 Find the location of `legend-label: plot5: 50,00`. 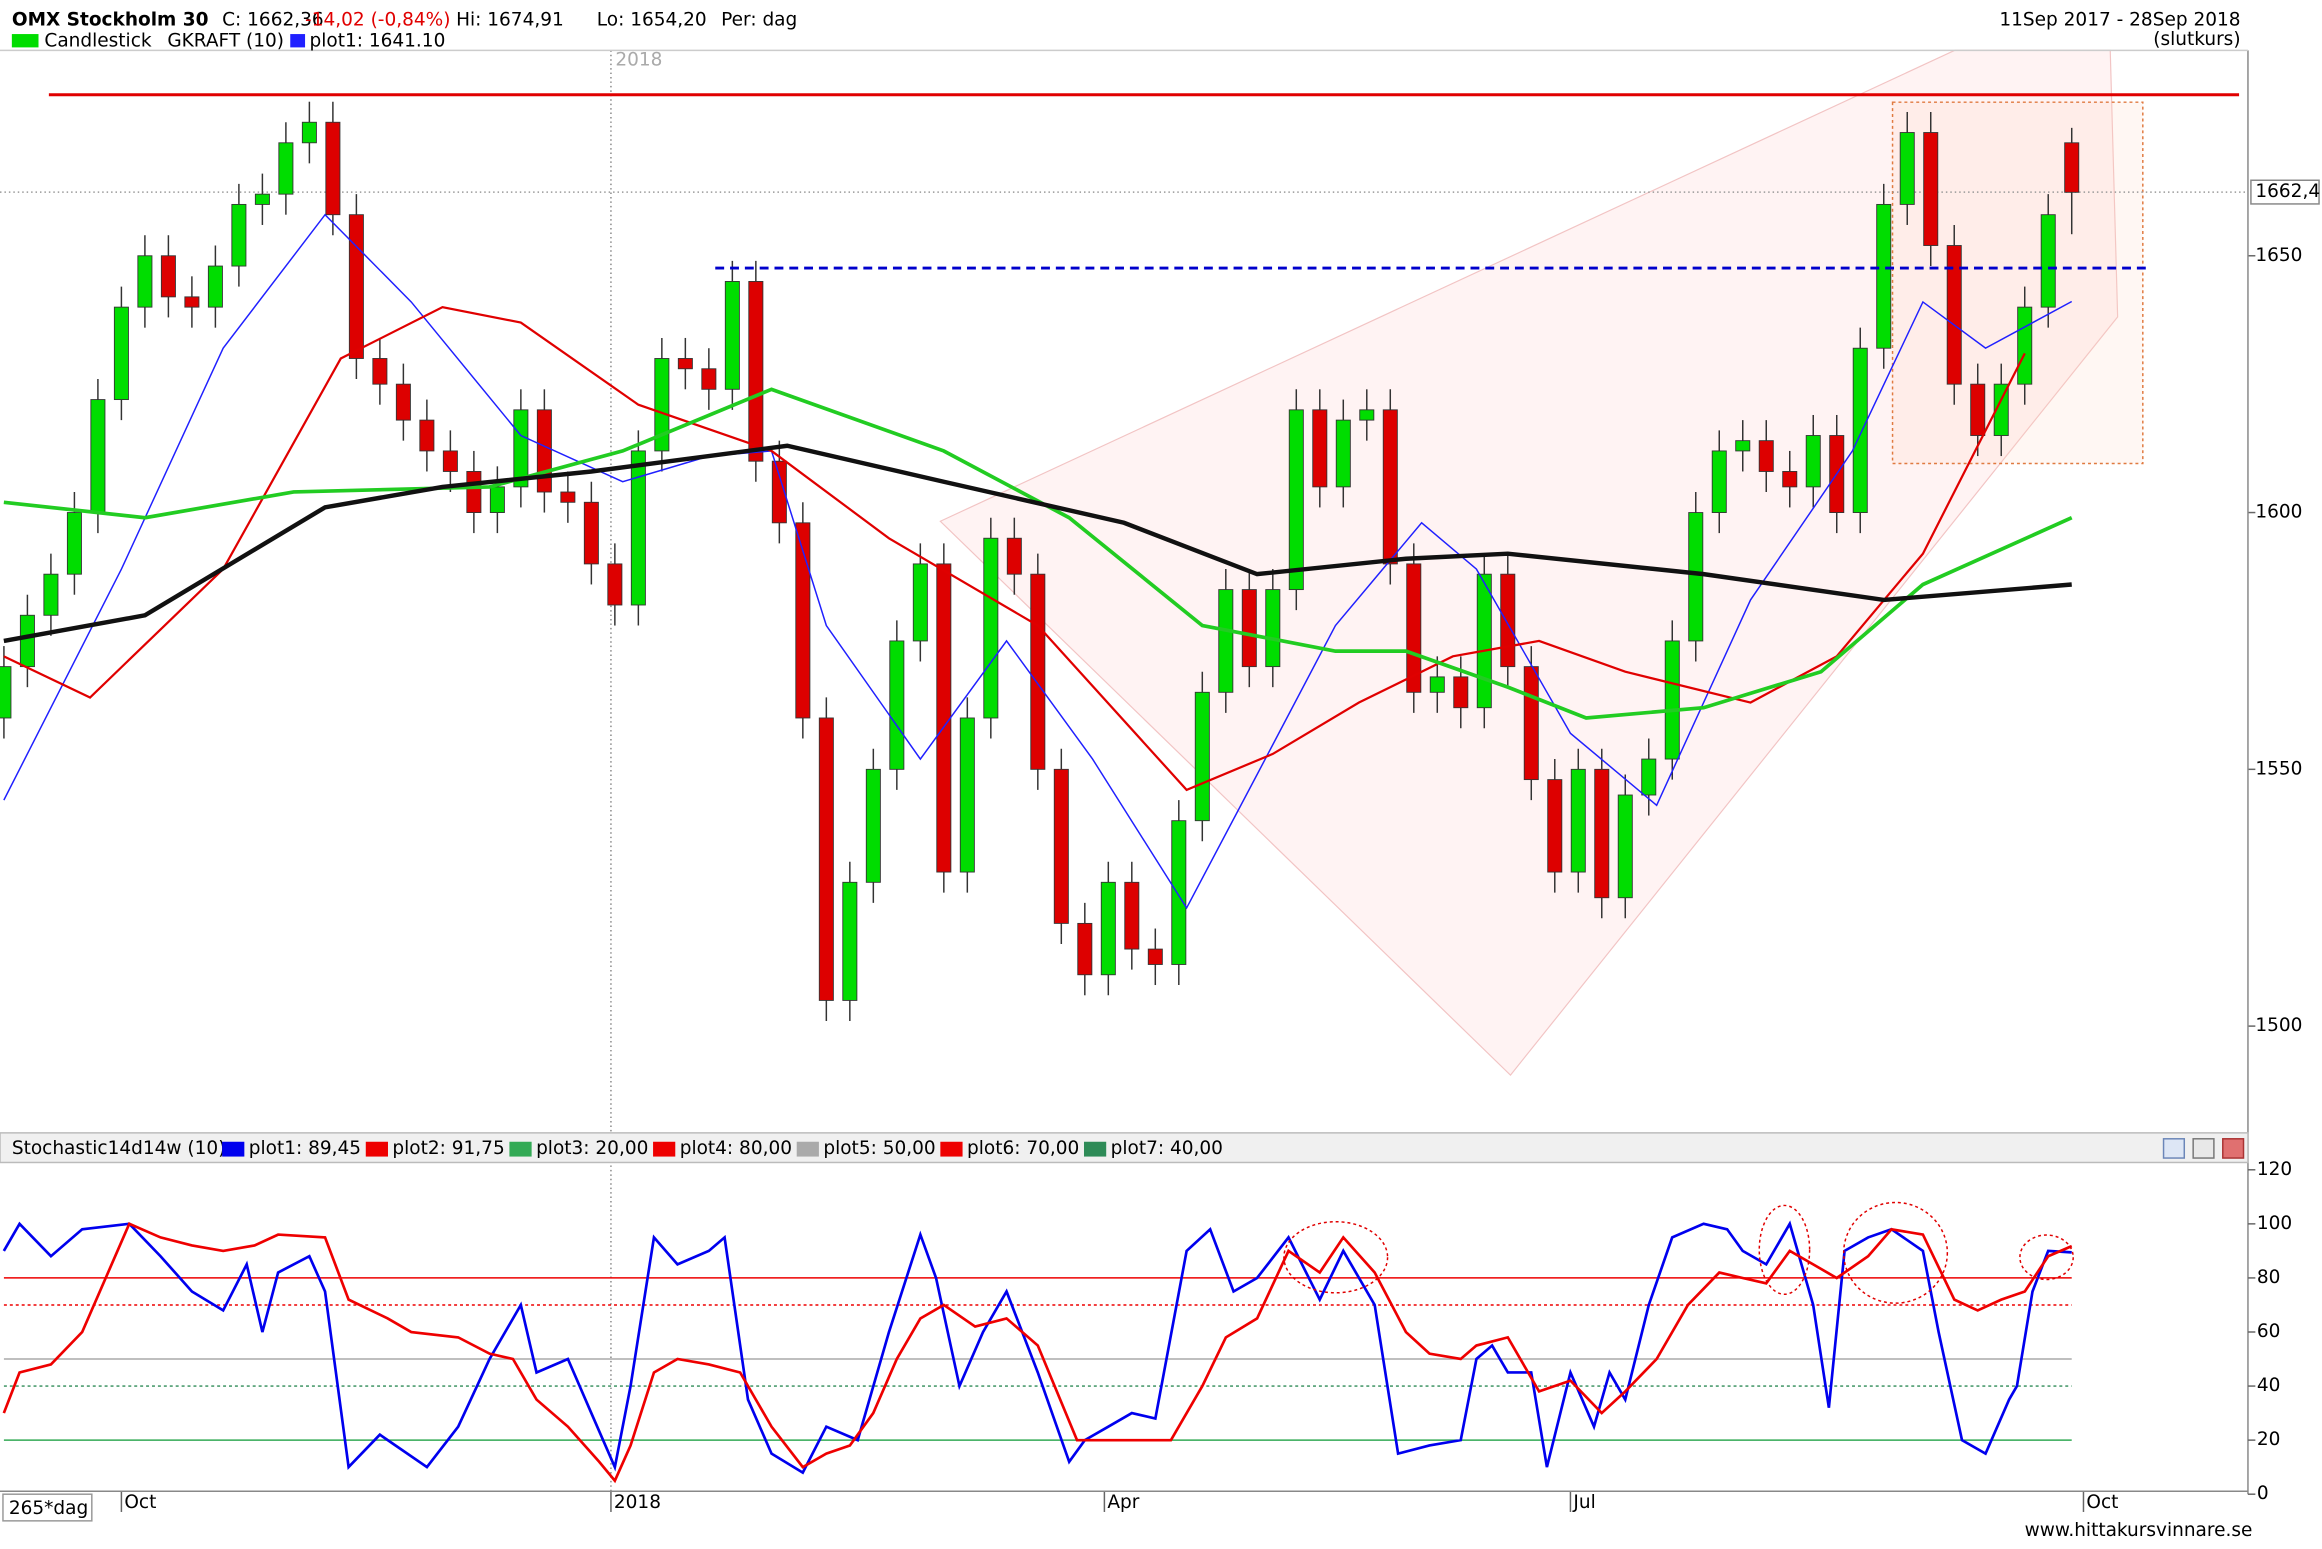

legend-label: plot5: 50,00 is located at coordinates (879, 1148).